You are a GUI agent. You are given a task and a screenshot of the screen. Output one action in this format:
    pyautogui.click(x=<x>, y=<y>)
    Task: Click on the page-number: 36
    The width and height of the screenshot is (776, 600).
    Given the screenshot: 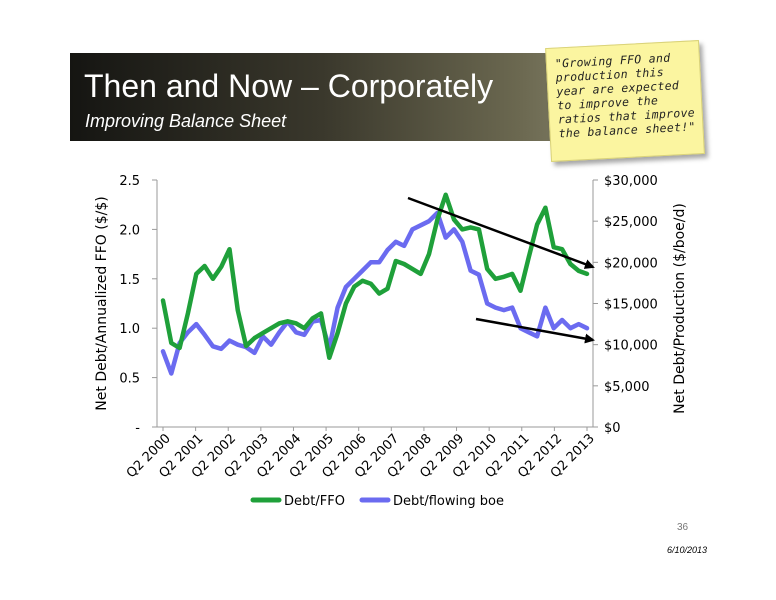 What is the action you would take?
    pyautogui.click(x=683, y=527)
    